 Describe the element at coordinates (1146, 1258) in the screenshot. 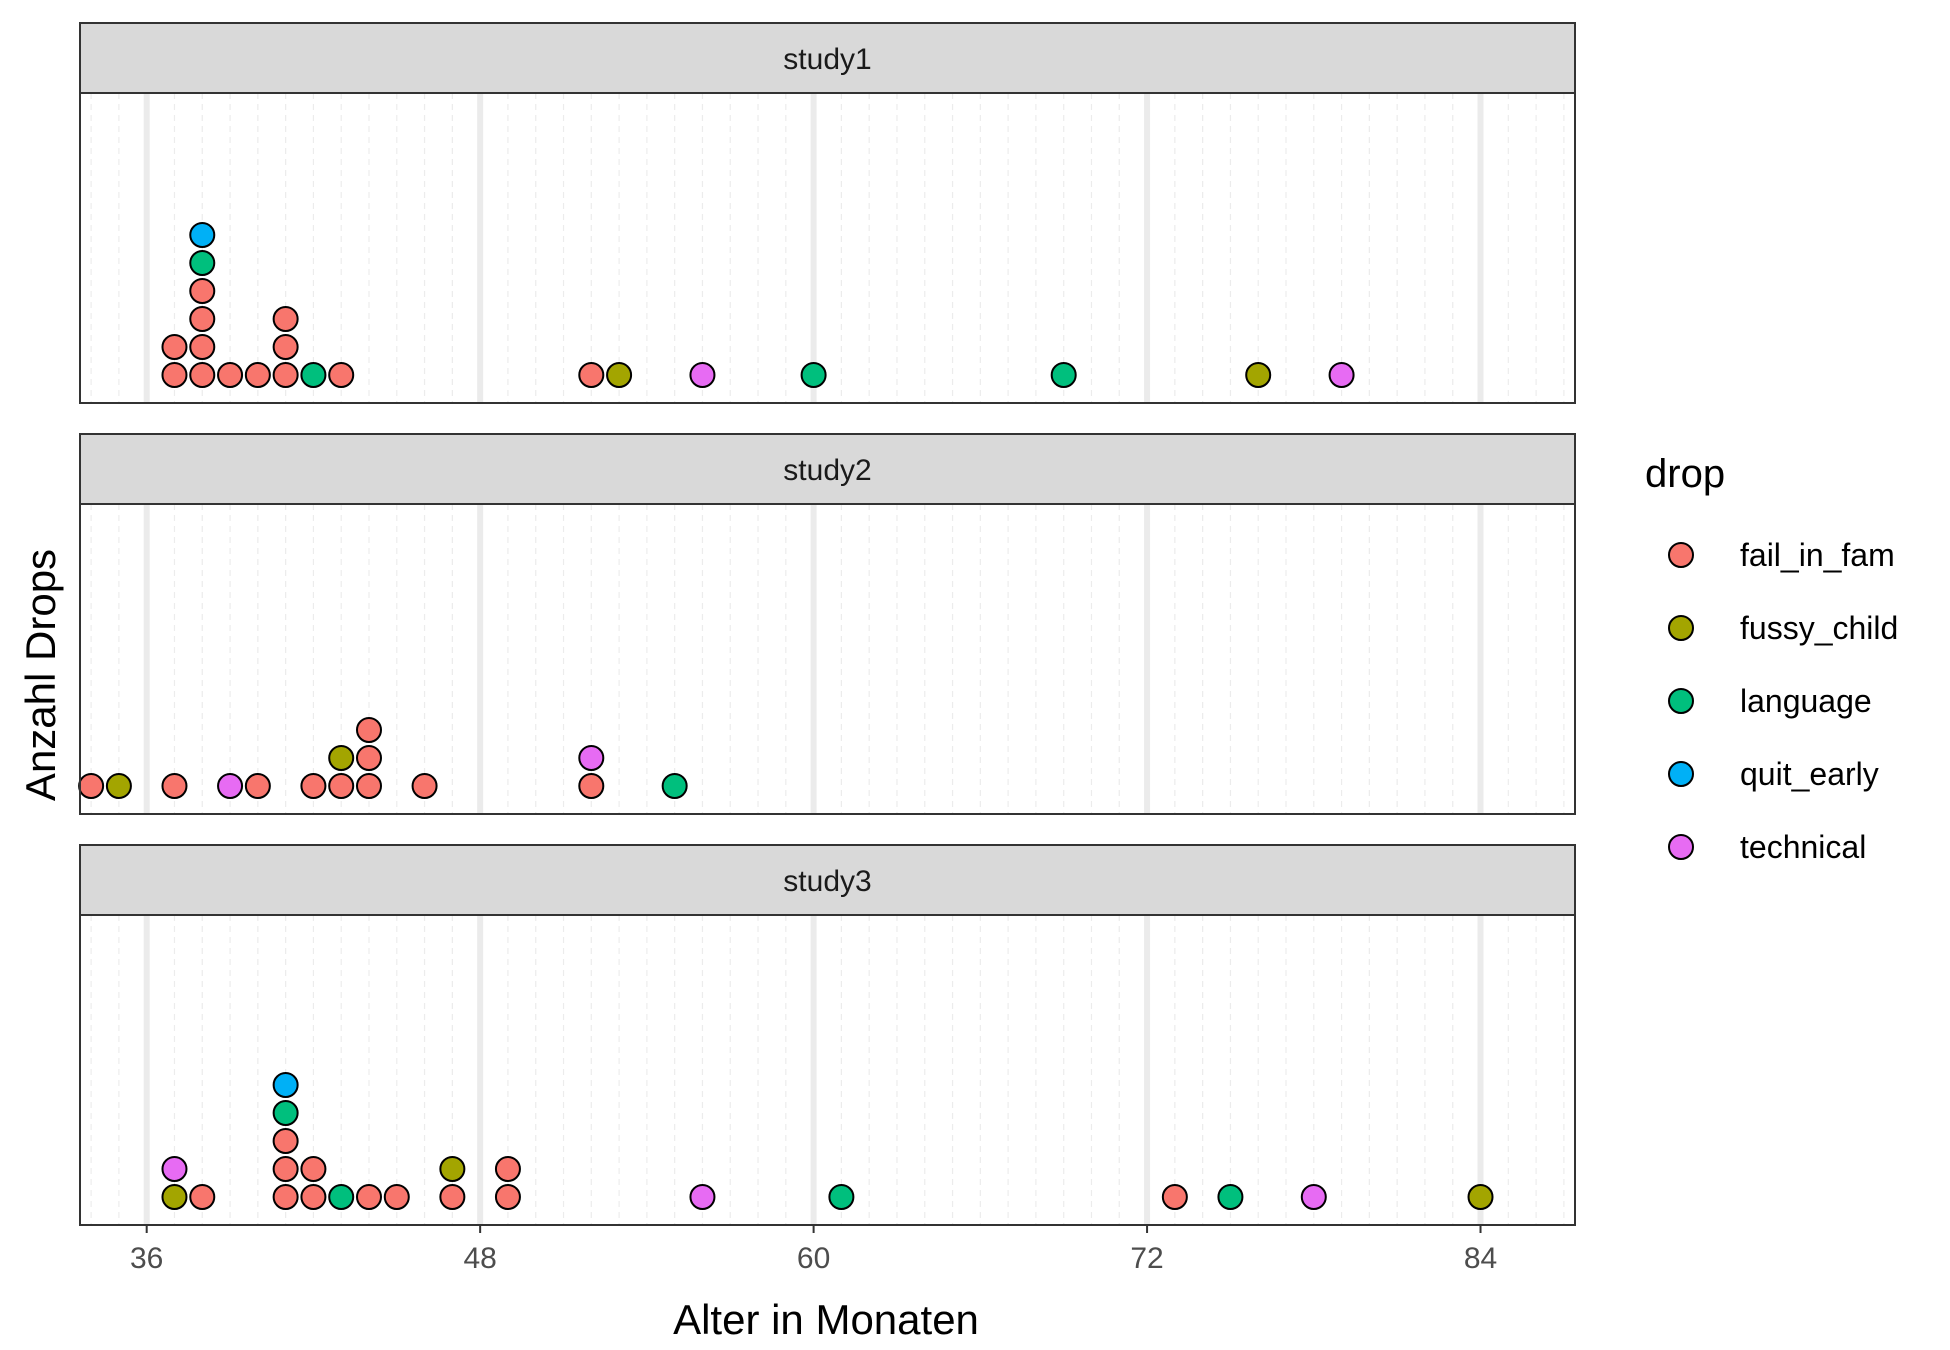

I see `x-tick-label: 72` at that location.